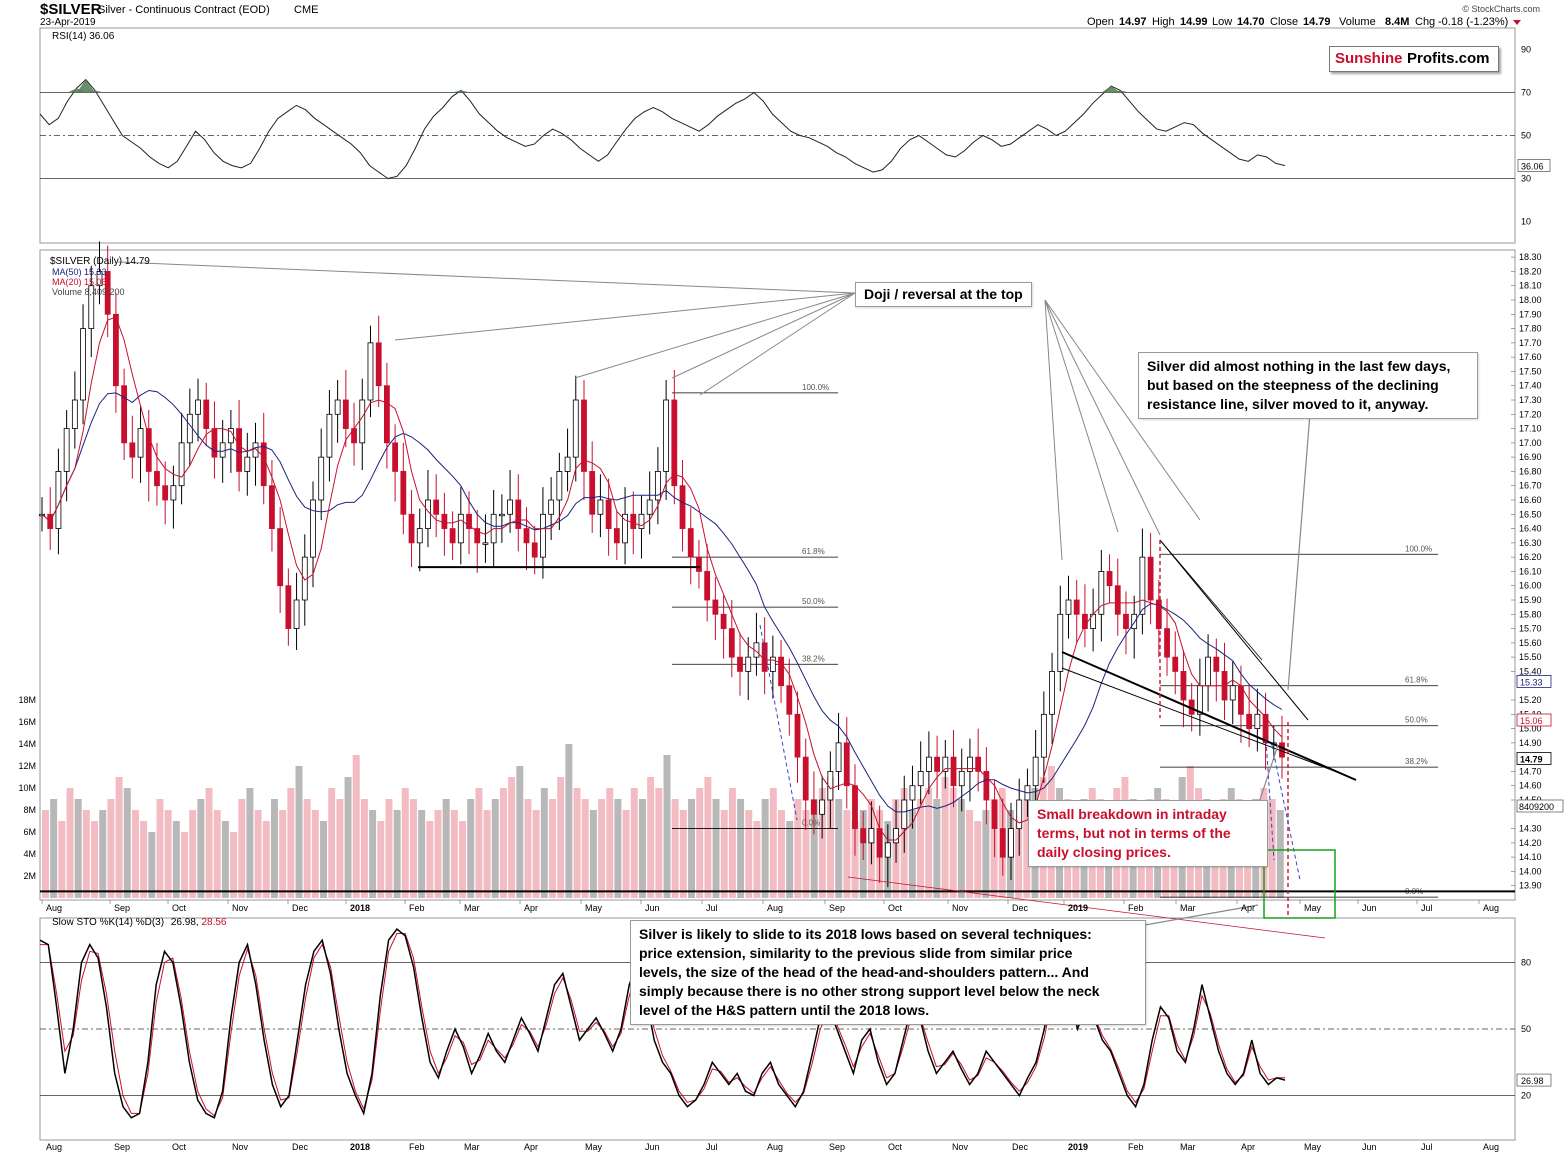 The width and height of the screenshot is (1565, 1157). I want to click on rsi-value-flag-label: 36.06, so click(1532, 166).